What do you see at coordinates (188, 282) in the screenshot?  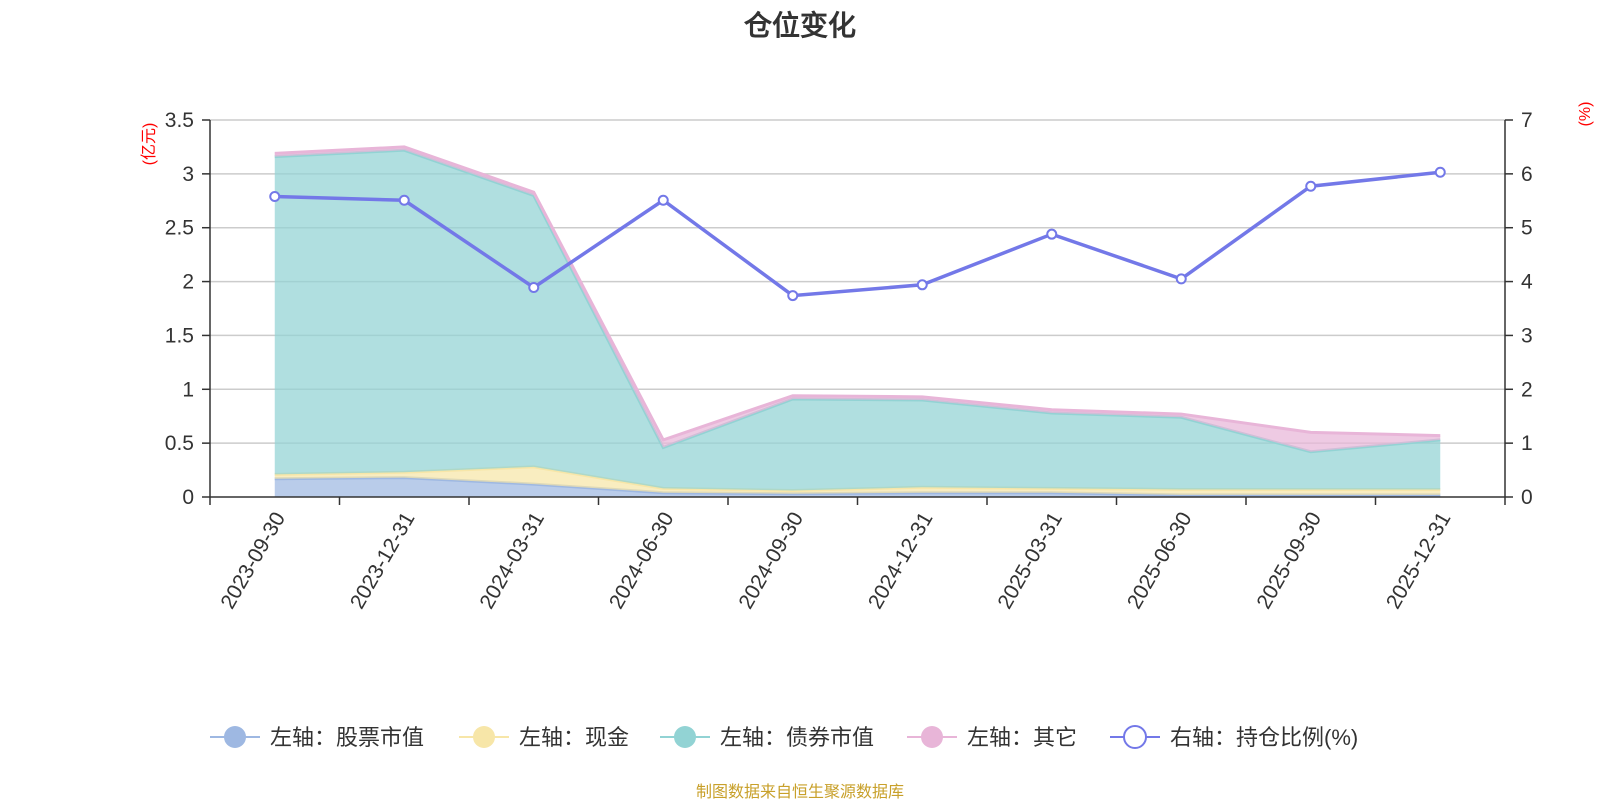 I see `left-axis-tick-label: 2` at bounding box center [188, 282].